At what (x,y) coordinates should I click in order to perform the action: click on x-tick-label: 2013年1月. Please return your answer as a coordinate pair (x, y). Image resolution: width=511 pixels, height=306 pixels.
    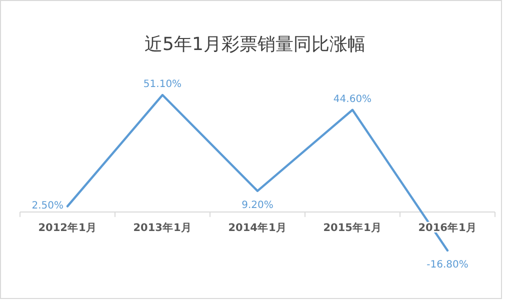
    Looking at the image, I should click on (162, 227).